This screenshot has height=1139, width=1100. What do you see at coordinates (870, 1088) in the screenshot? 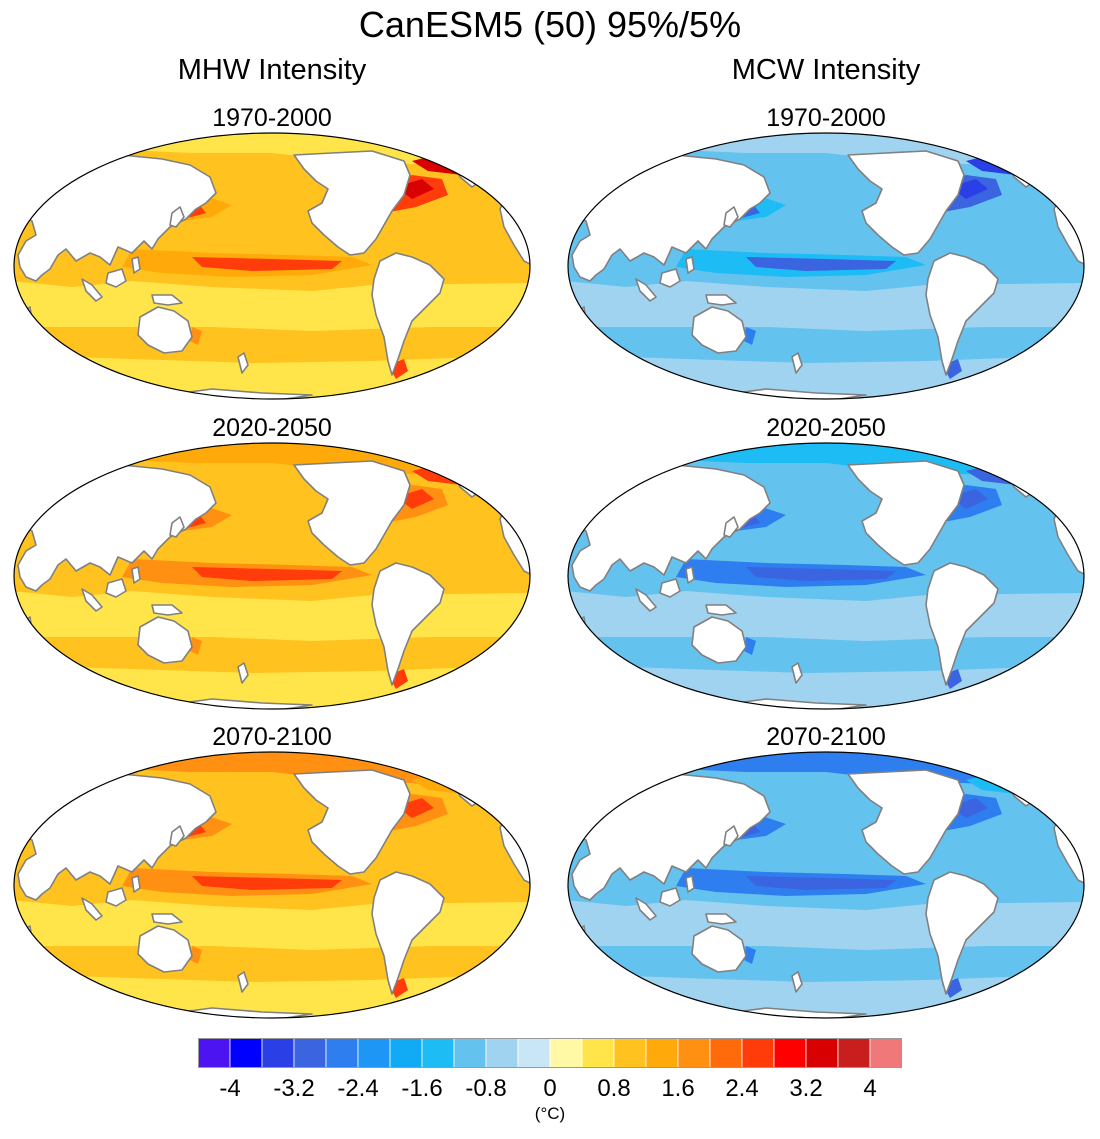
I see `colorbar-tick-label: 4` at bounding box center [870, 1088].